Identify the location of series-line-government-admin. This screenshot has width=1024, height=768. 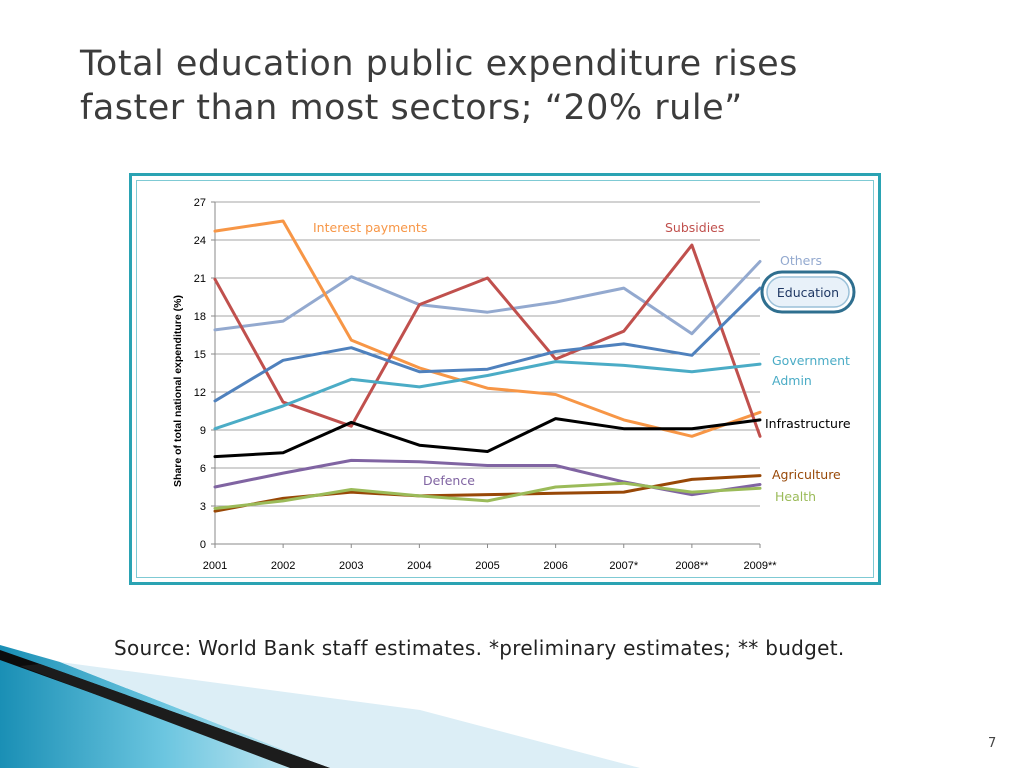
(487, 395).